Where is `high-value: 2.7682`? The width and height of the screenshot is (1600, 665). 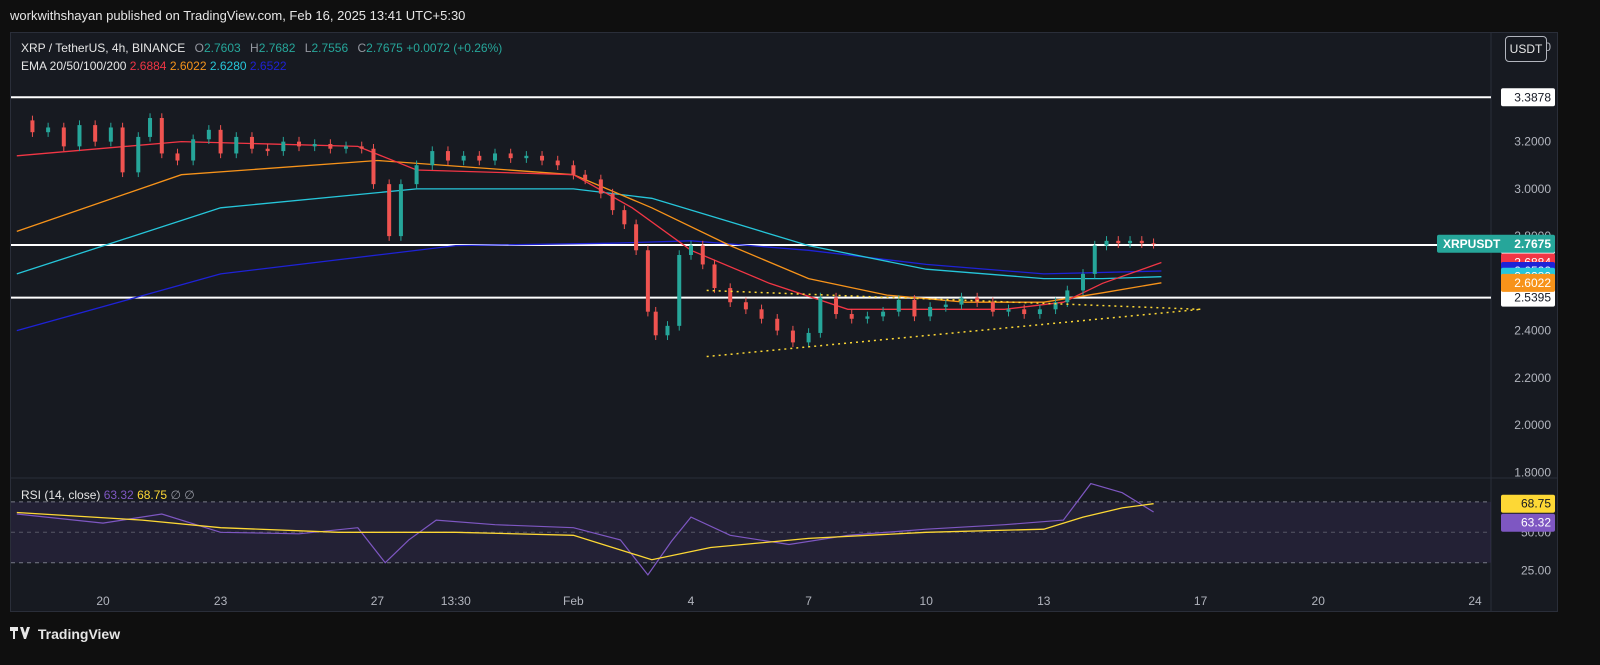
high-value: 2.7682 is located at coordinates (277, 48).